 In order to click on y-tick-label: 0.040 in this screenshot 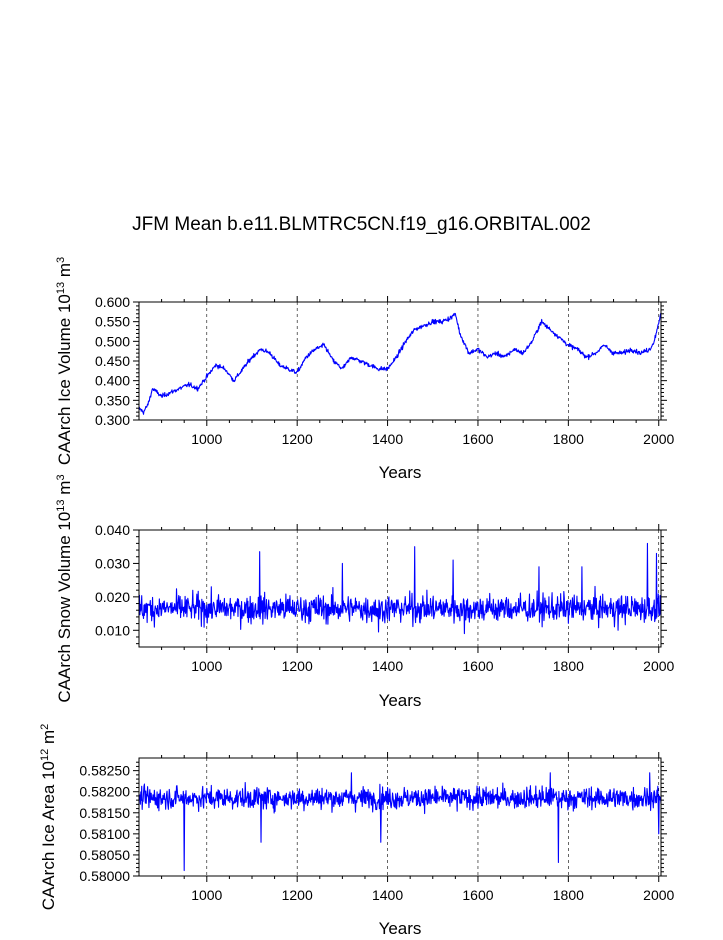, I will do `click(112, 530)`.